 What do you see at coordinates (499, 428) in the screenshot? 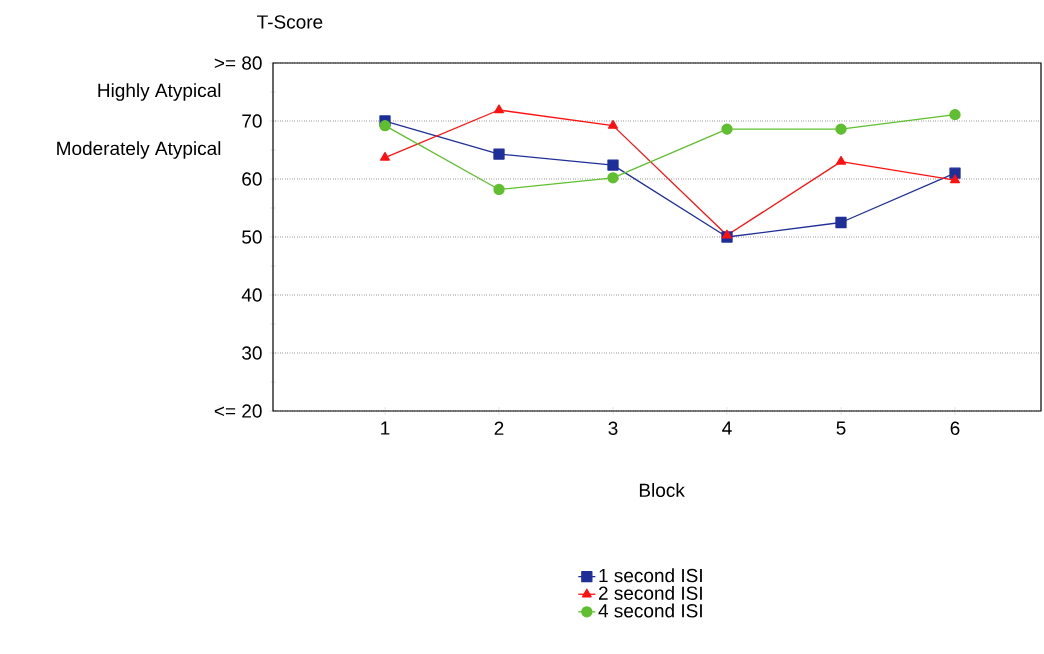
I see `x-tick-label: 2` at bounding box center [499, 428].